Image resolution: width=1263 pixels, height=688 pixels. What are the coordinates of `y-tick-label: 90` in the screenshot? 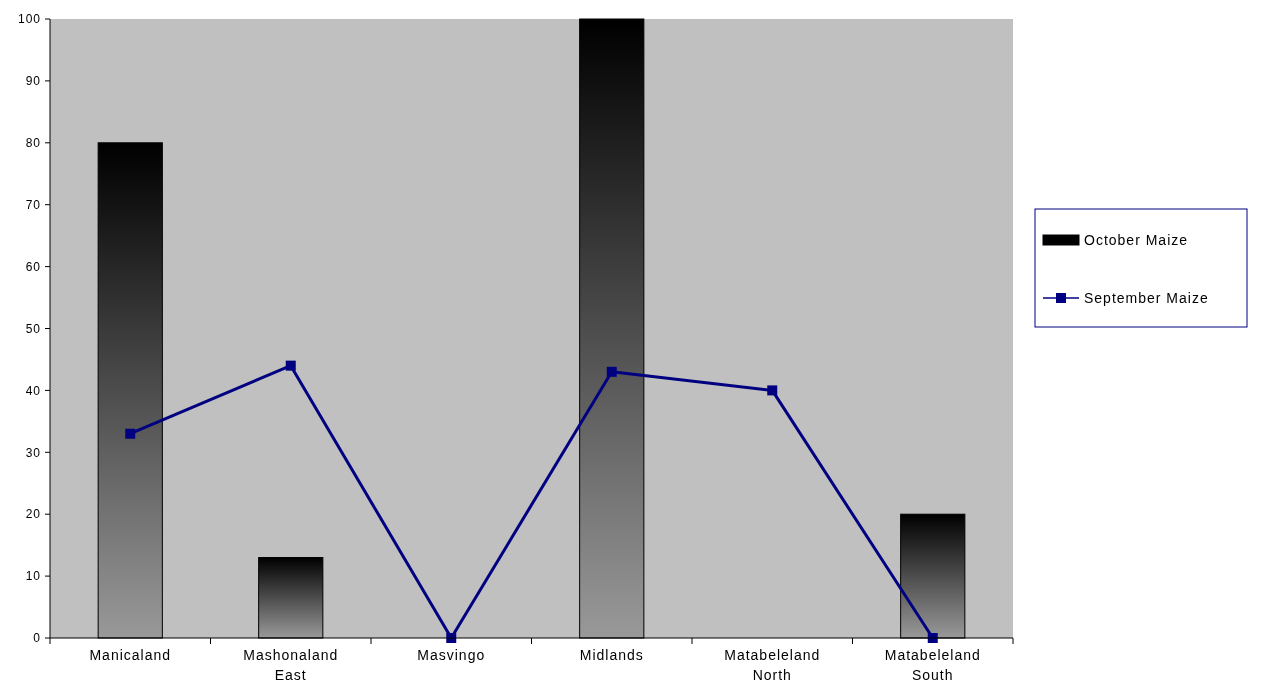 It's located at (33, 81).